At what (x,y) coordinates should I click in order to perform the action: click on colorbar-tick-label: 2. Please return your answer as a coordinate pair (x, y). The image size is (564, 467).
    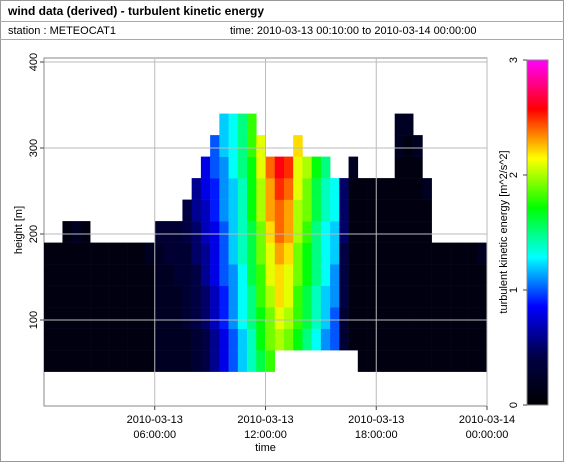
    Looking at the image, I should click on (514, 175).